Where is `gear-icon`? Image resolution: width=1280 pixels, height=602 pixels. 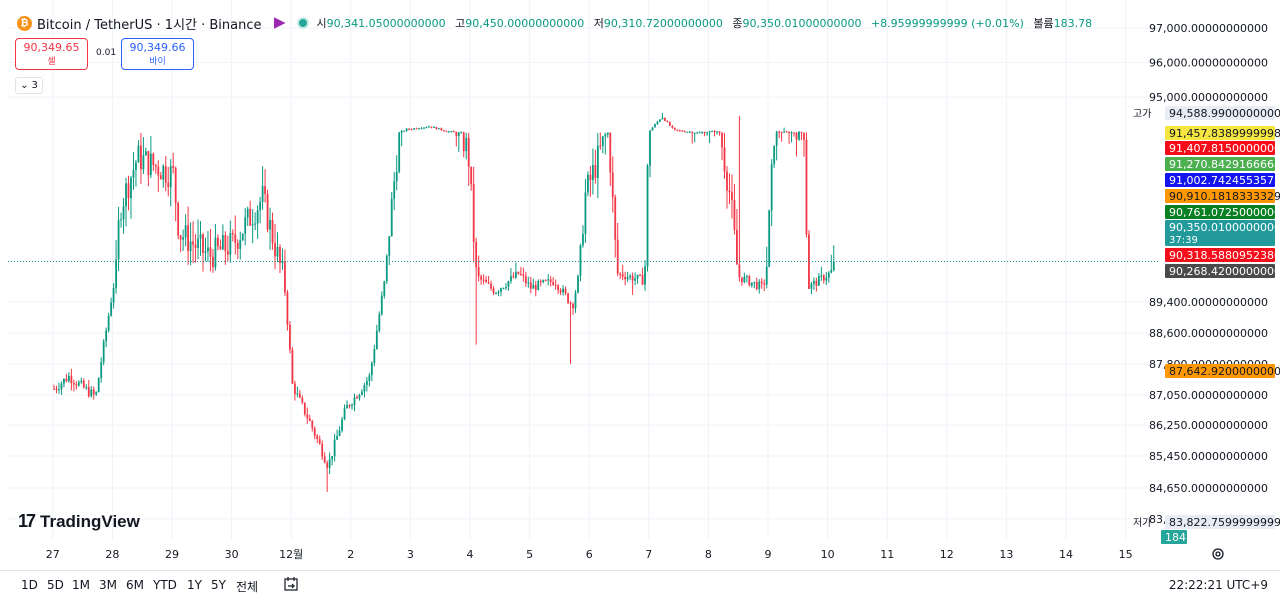 gear-icon is located at coordinates (1218, 554).